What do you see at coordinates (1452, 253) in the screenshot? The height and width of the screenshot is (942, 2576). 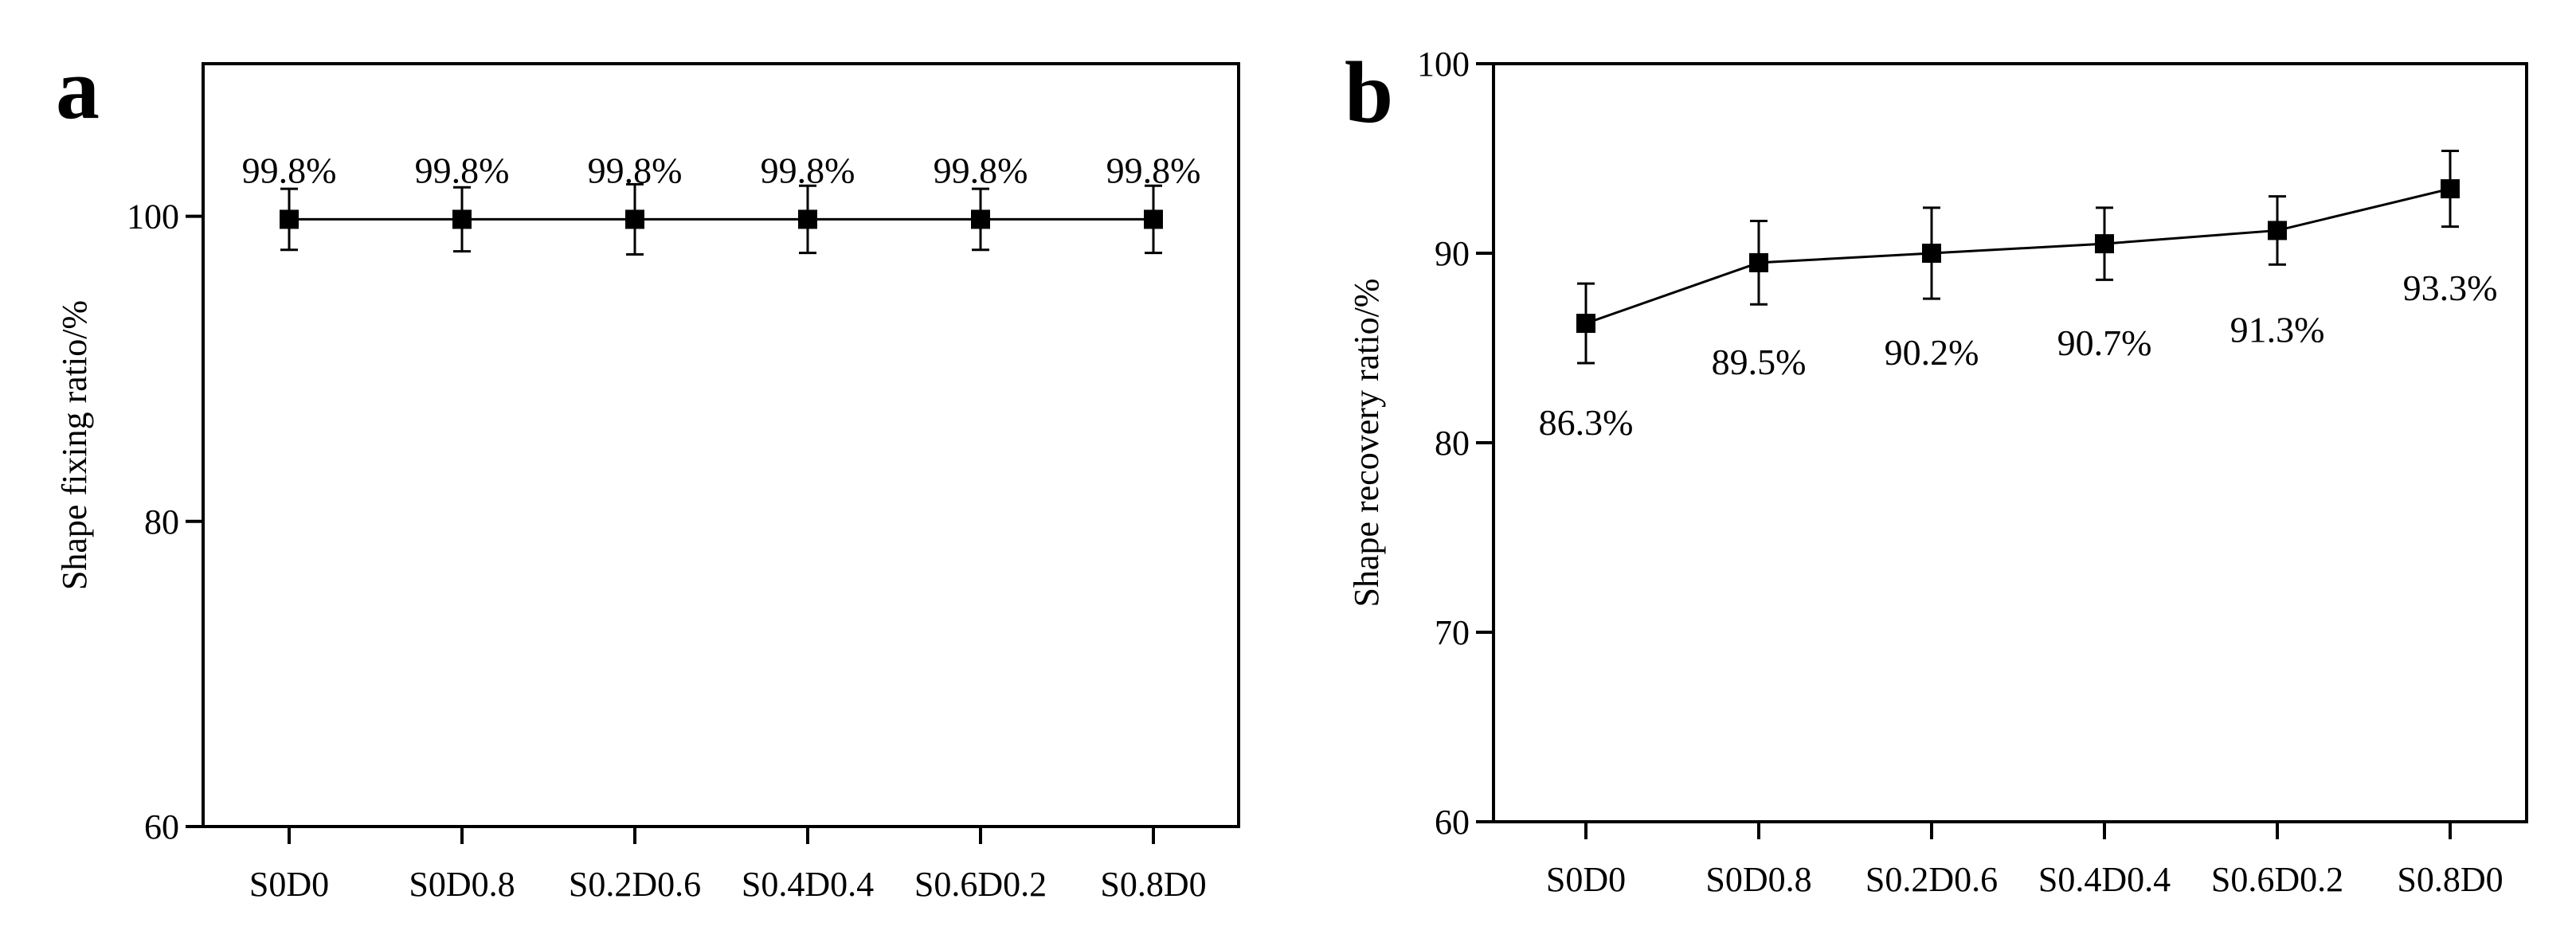 I see `panel-b-y-tick-label: 90` at bounding box center [1452, 253].